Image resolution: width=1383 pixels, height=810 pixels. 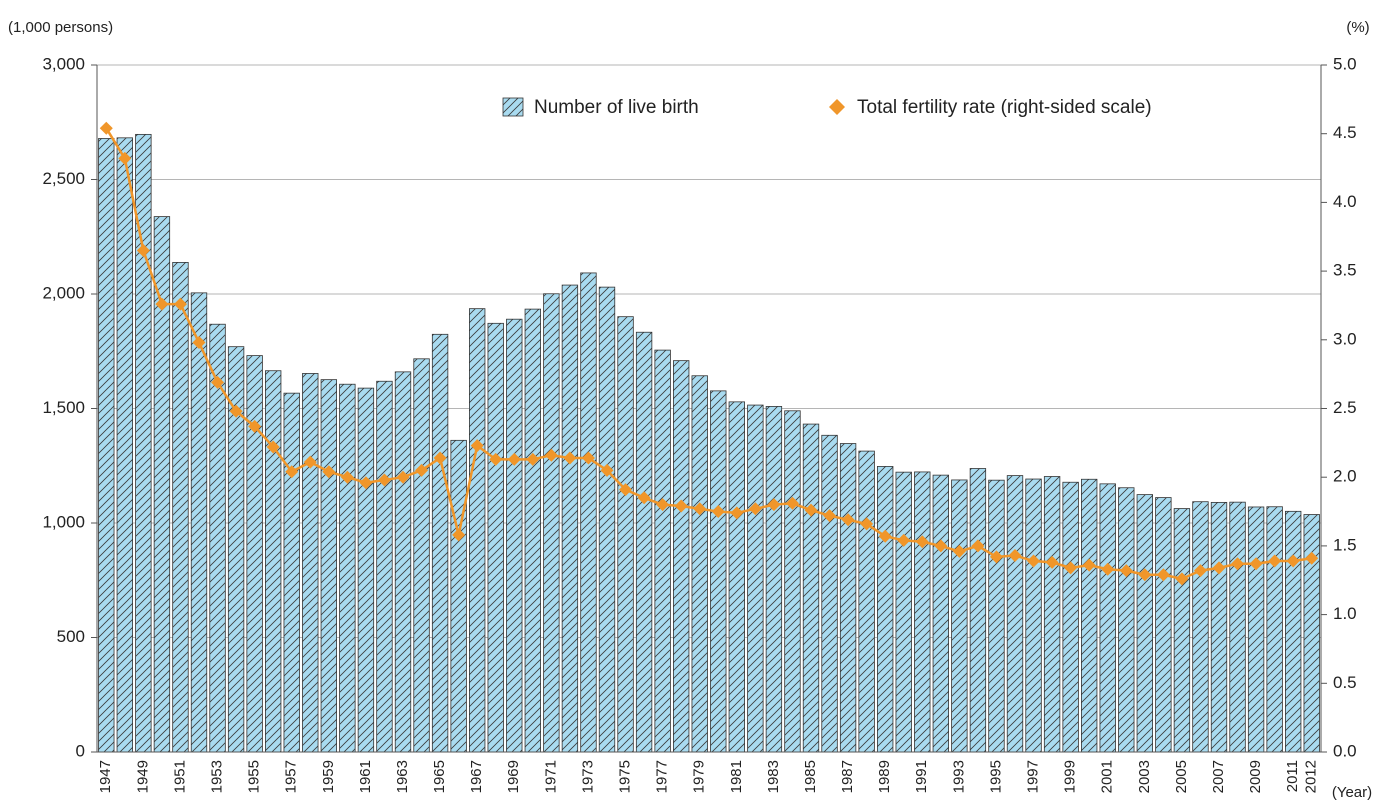 I want to click on y-tick-label: 1,500, so click(x=63, y=407).